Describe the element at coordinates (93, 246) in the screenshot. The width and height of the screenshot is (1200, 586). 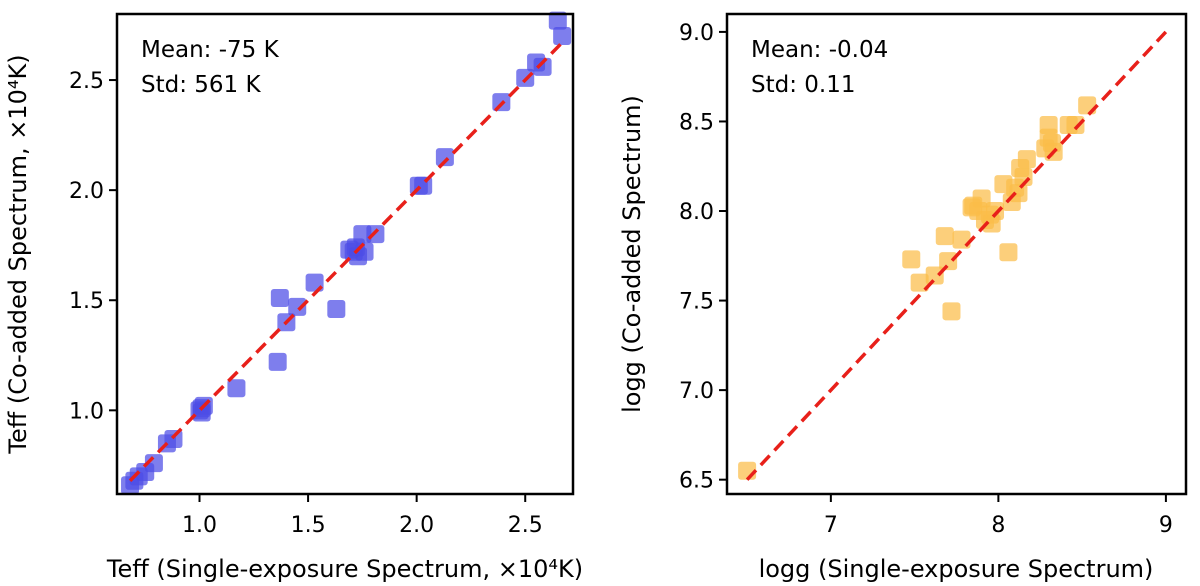
I see `left-y-ticks: 1.0 1.5 2.0 2.5` at that location.